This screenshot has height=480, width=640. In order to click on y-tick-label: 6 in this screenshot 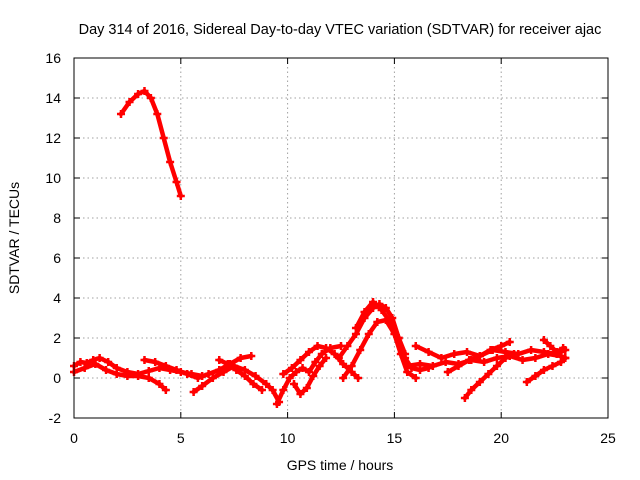, I will do `click(57, 258)`.